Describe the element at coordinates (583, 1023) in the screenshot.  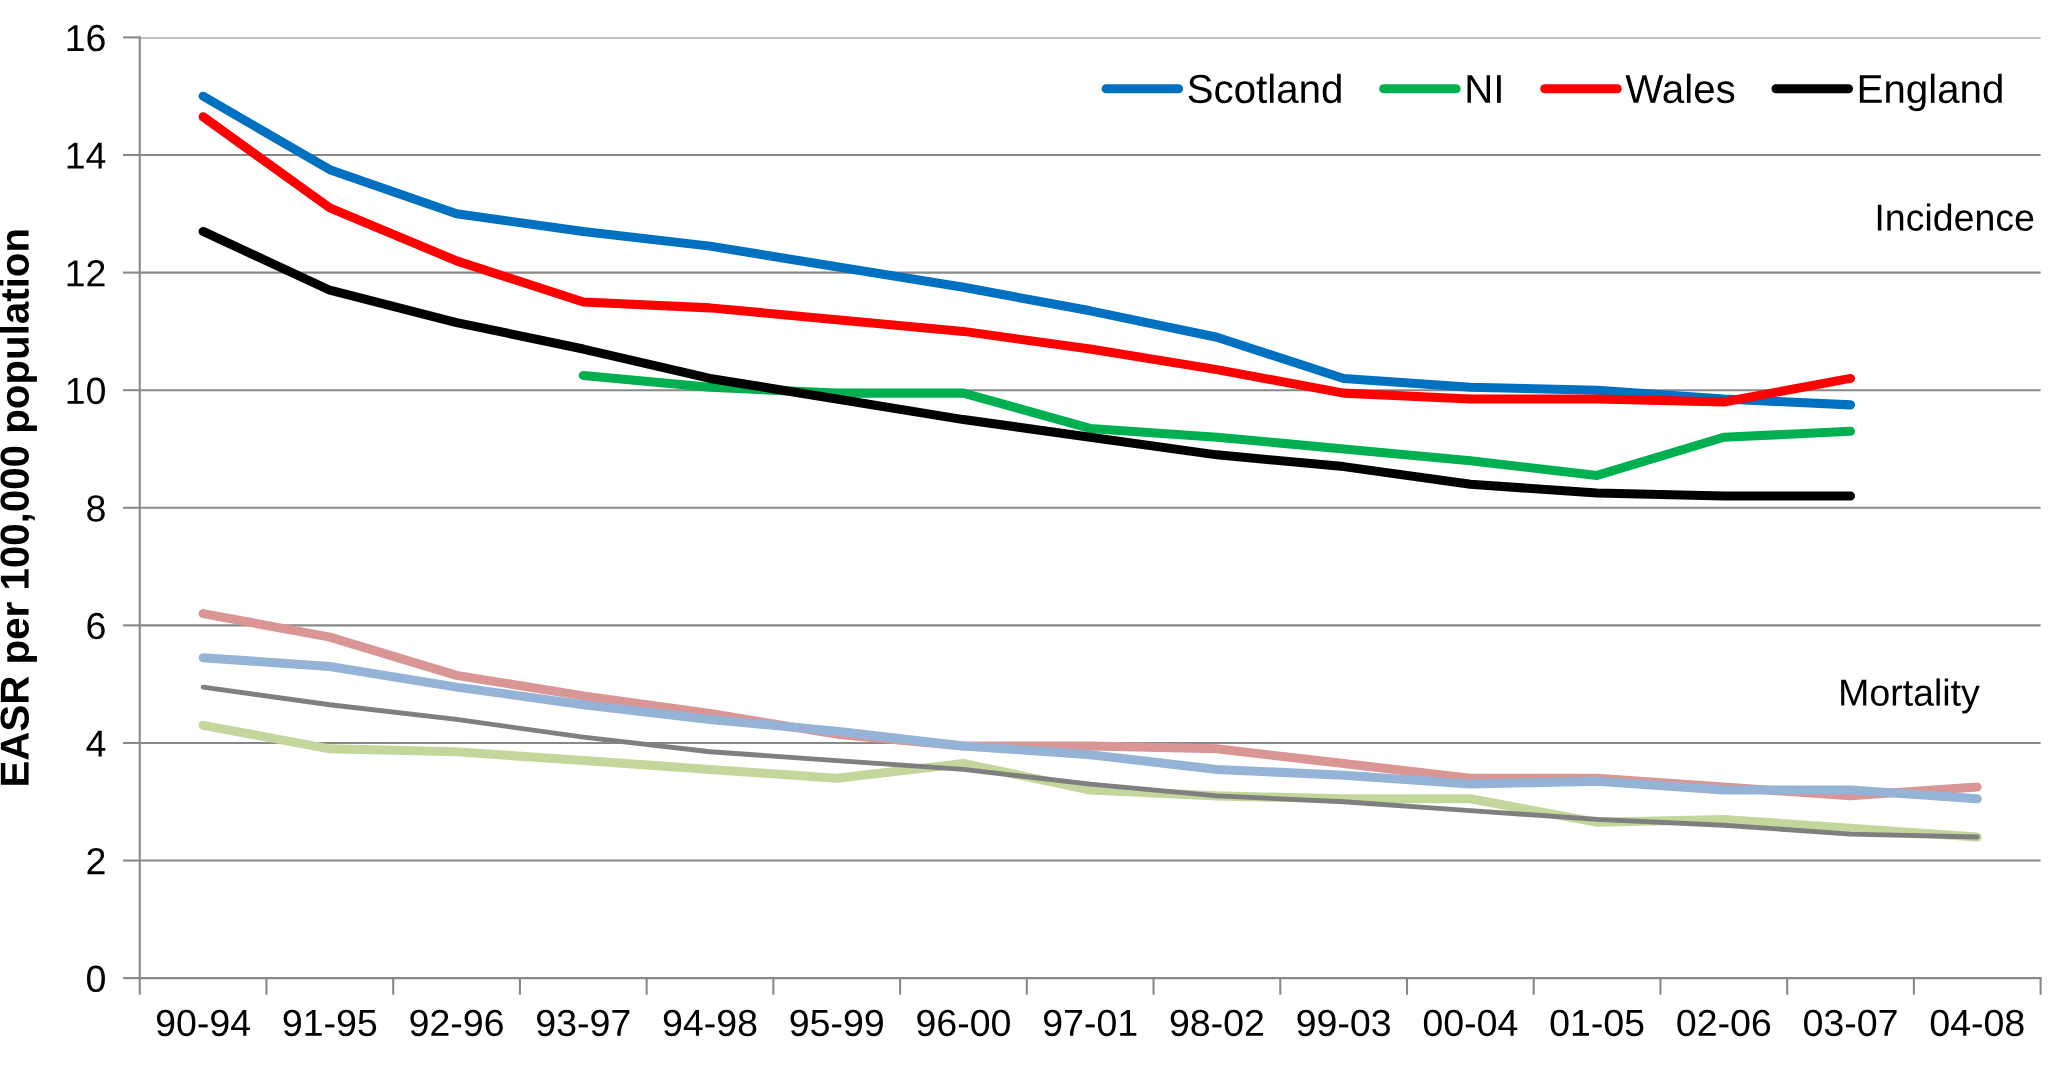
I see `x-tick-label: 93-97` at that location.